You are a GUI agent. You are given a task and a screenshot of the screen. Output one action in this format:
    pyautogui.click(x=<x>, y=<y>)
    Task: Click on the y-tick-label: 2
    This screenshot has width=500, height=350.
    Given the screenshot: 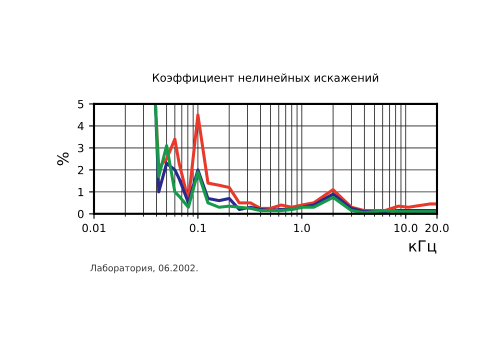 What is the action you would take?
    pyautogui.click(x=81, y=170)
    